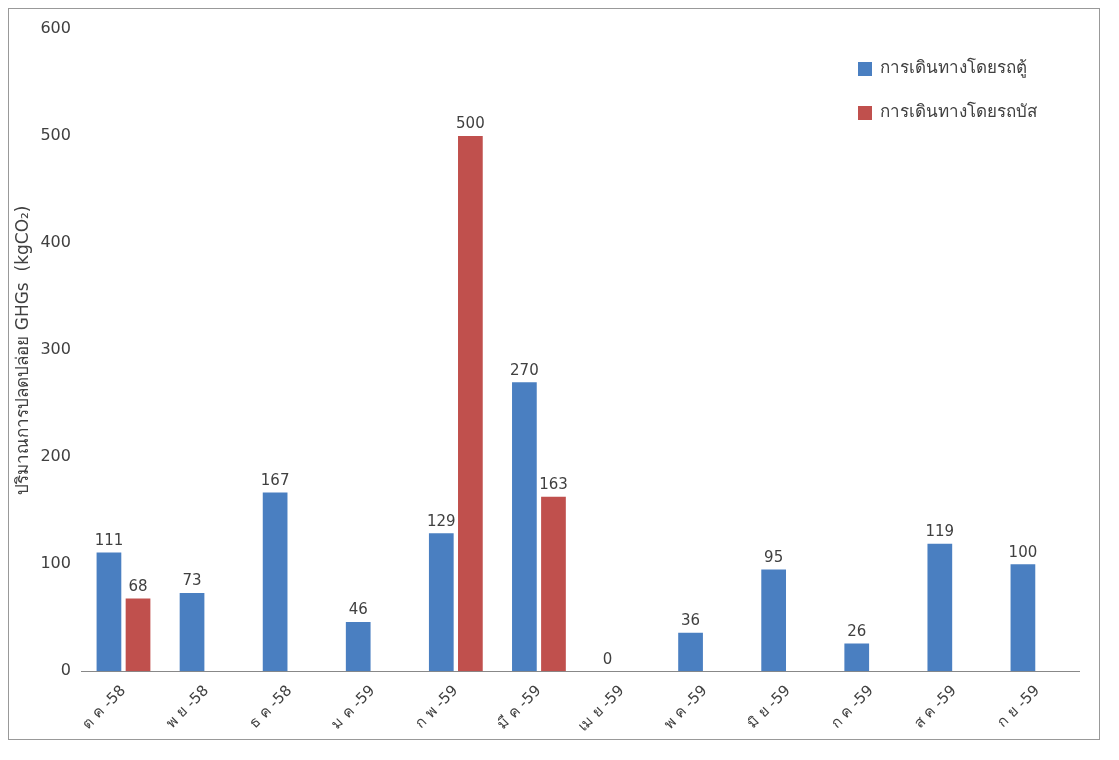 This screenshot has height=760, width=1119. I want to click on data-label: 0, so click(607, 658).